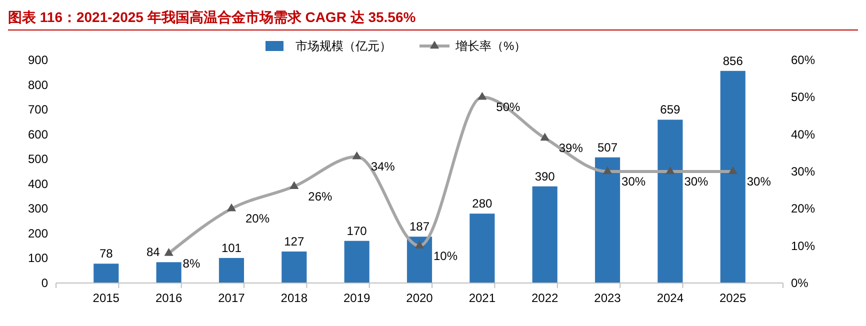  Describe the element at coordinates (571, 148) in the screenshot. I see `data-label: 39%` at that location.